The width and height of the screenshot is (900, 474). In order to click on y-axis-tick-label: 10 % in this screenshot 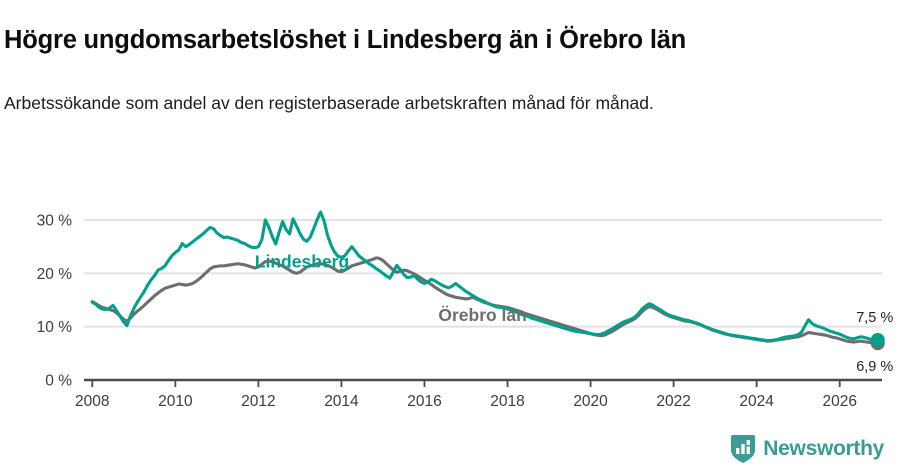, I will do `click(55, 327)`.